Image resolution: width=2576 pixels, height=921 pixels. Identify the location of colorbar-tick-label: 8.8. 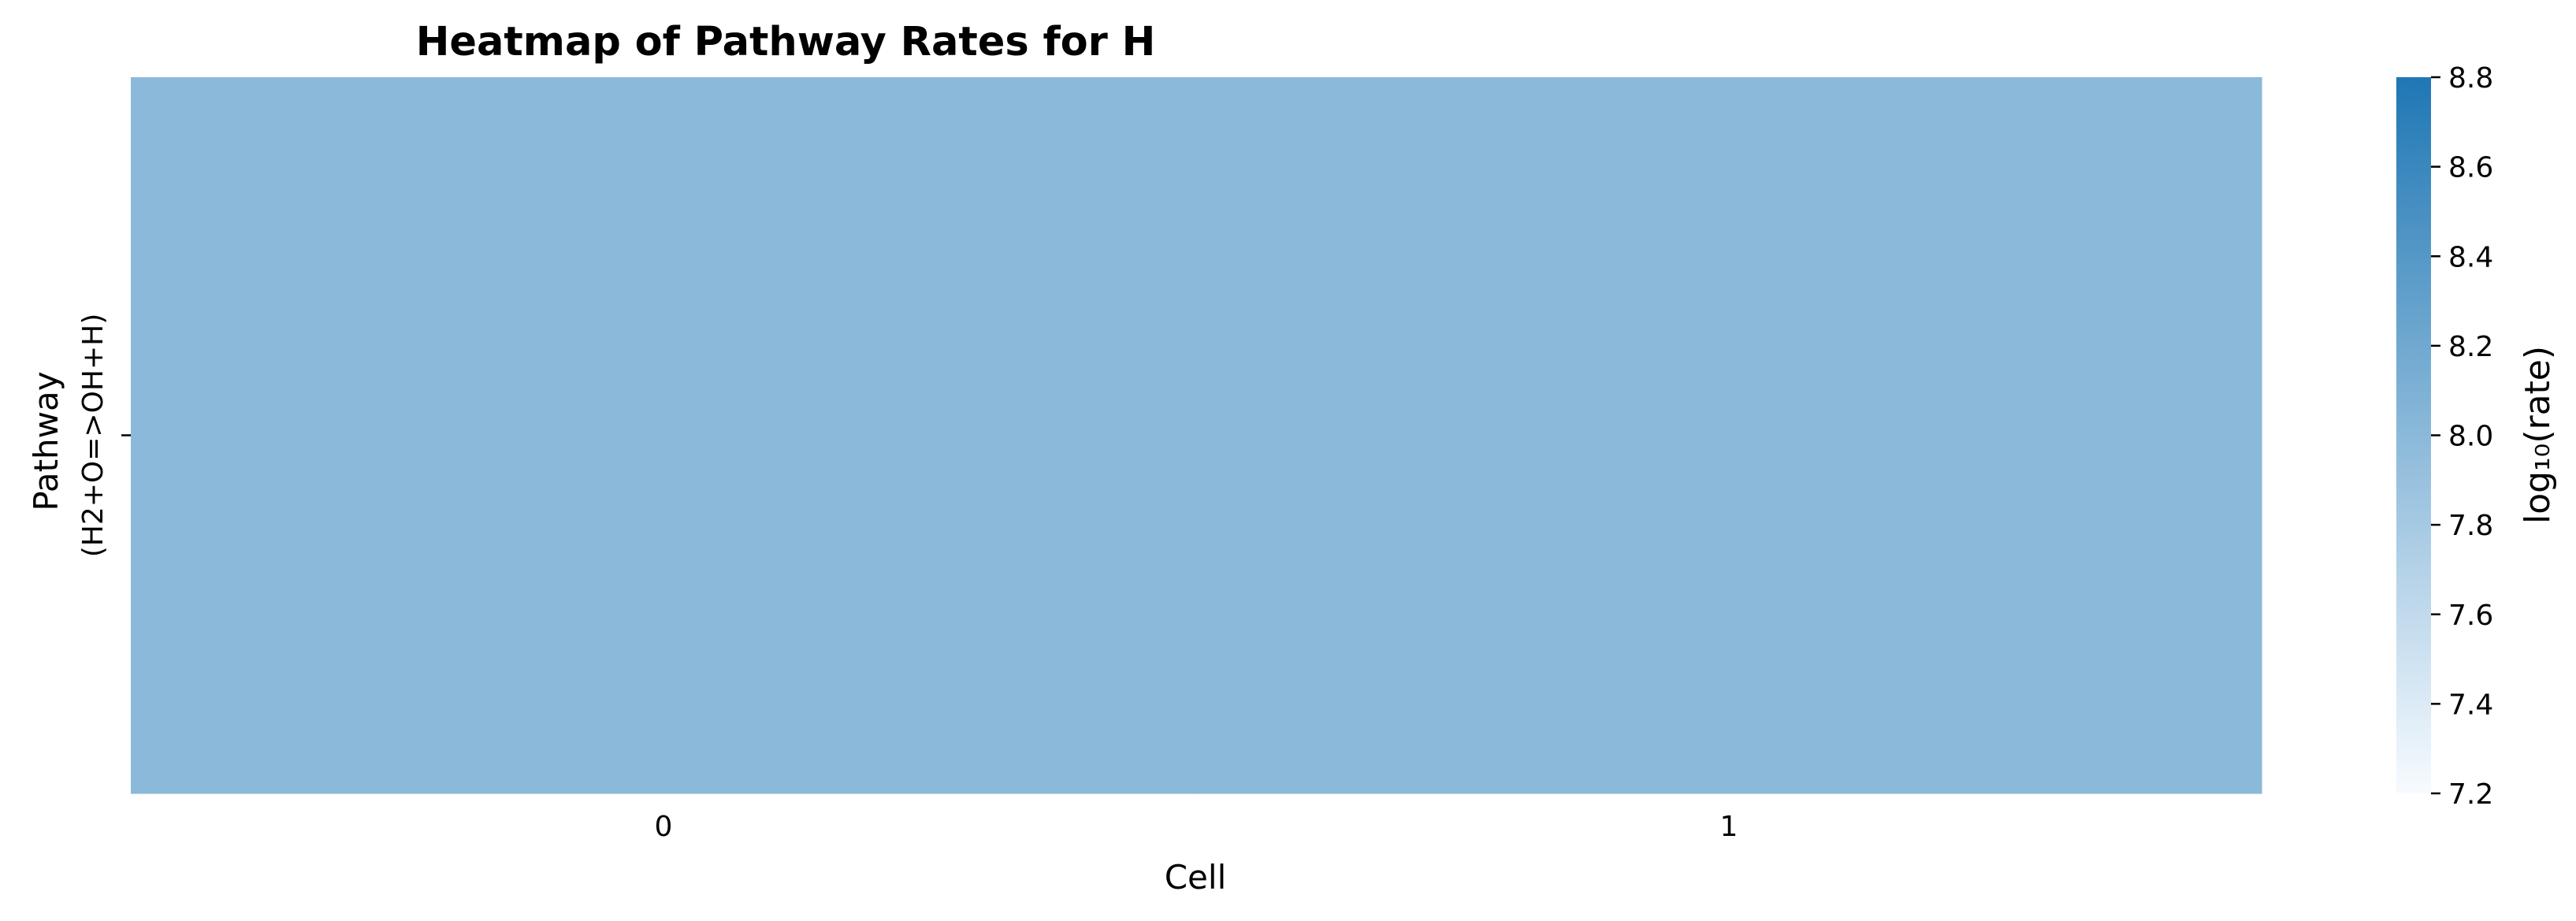
(2470, 78).